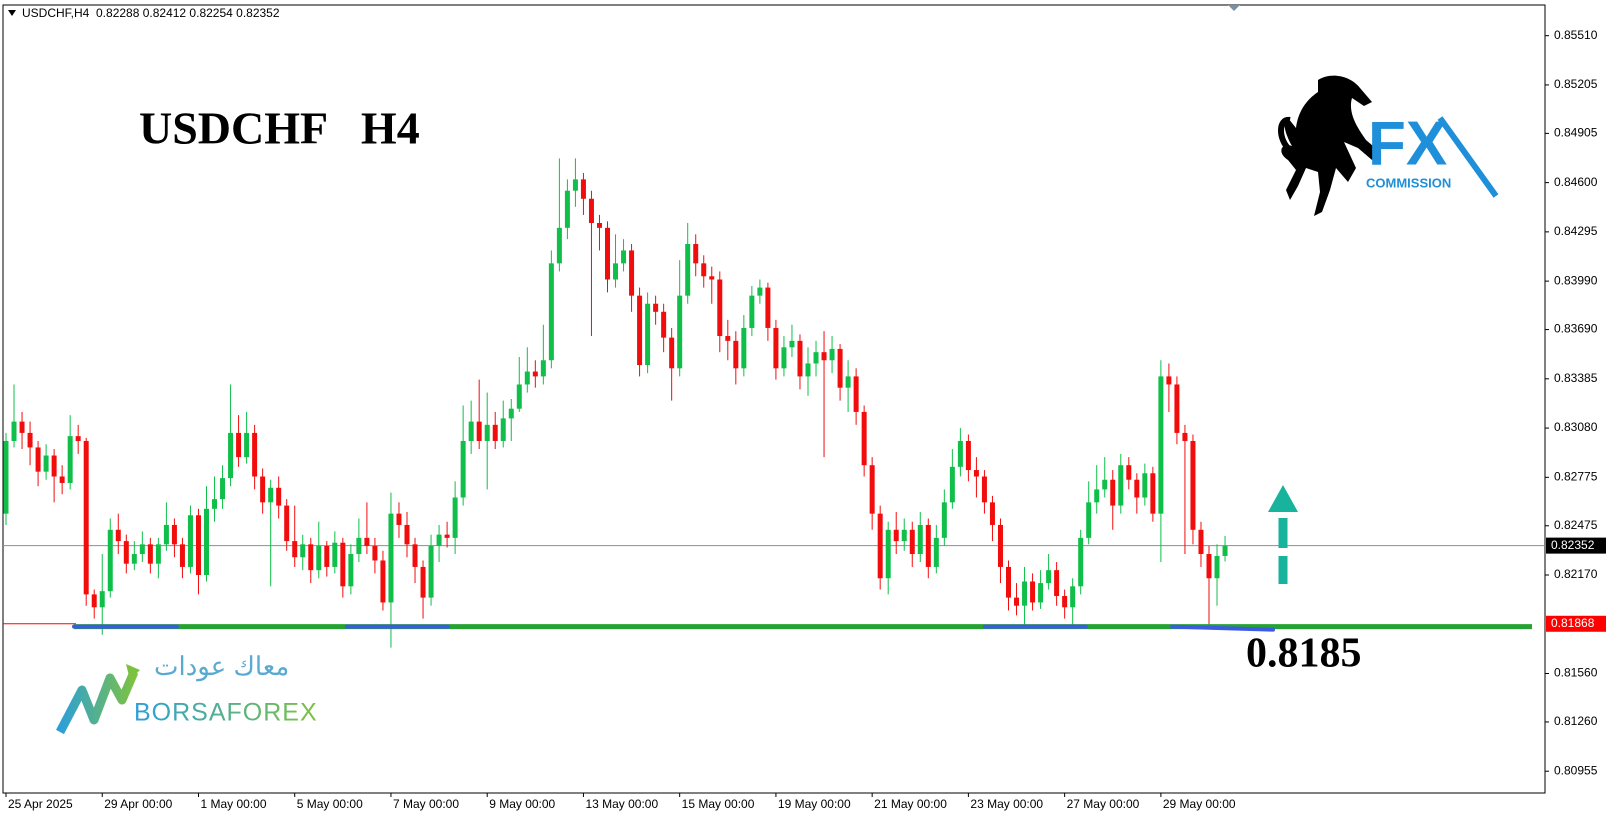 The height and width of the screenshot is (816, 1611). What do you see at coordinates (1407, 143) in the screenshot?
I see `logo-mark: FX` at bounding box center [1407, 143].